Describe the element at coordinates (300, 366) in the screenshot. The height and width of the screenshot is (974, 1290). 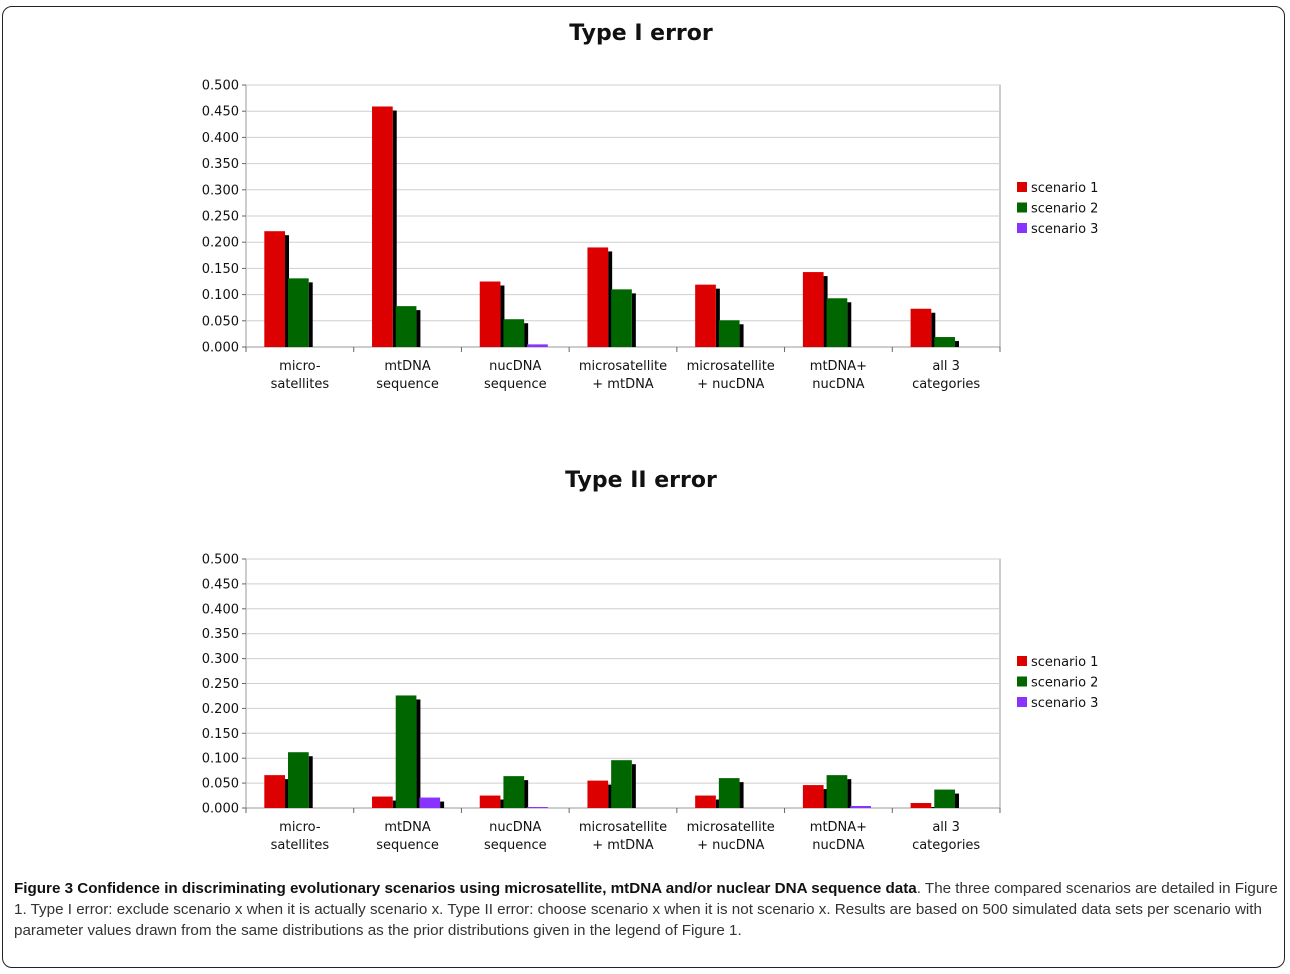
I see `x-tick-label: micro-` at that location.